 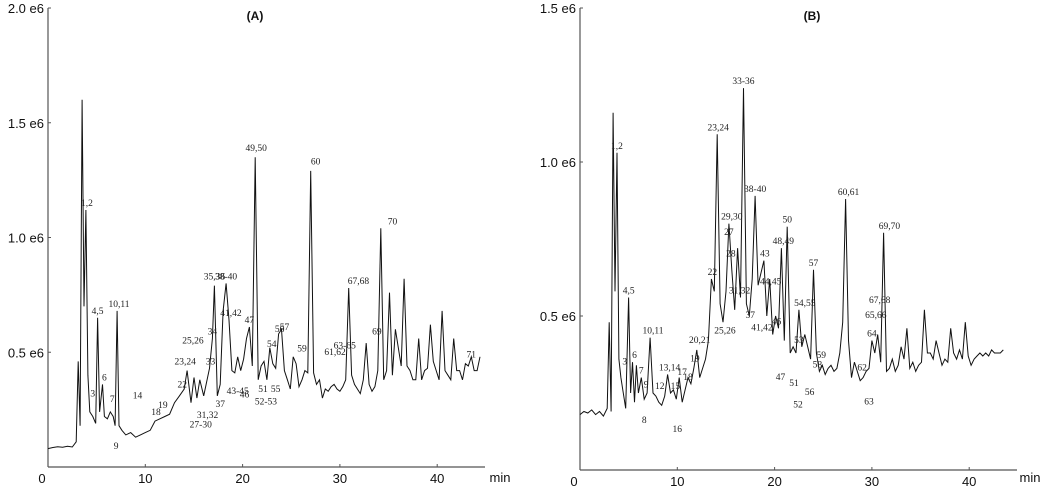 I want to click on peak-label: 16, so click(x=678, y=430).